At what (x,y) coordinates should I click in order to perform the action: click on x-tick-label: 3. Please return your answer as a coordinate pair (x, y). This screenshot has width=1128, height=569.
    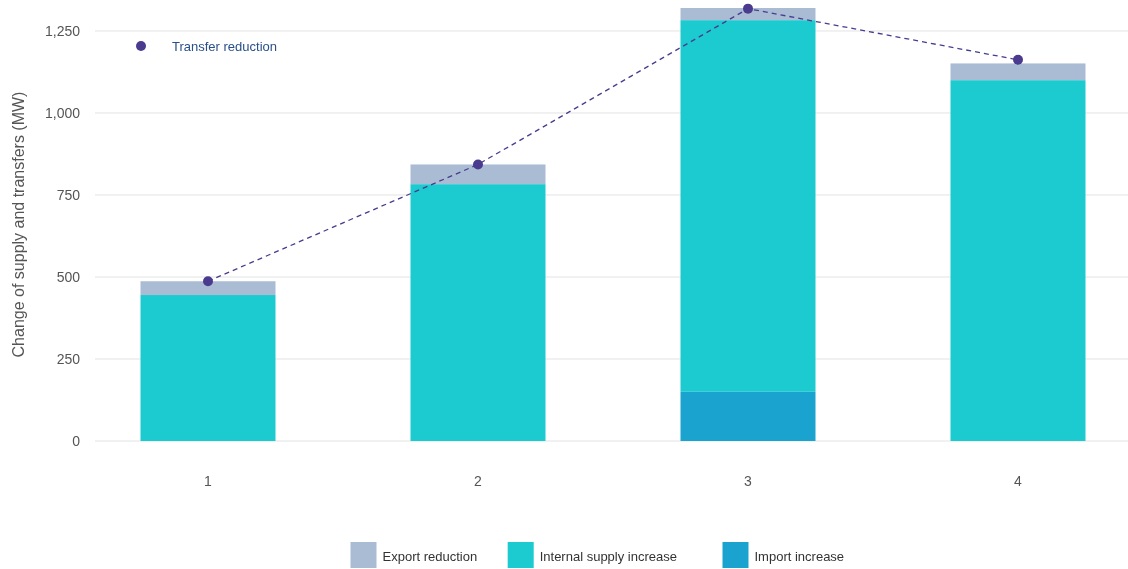
    Looking at the image, I should click on (748, 481).